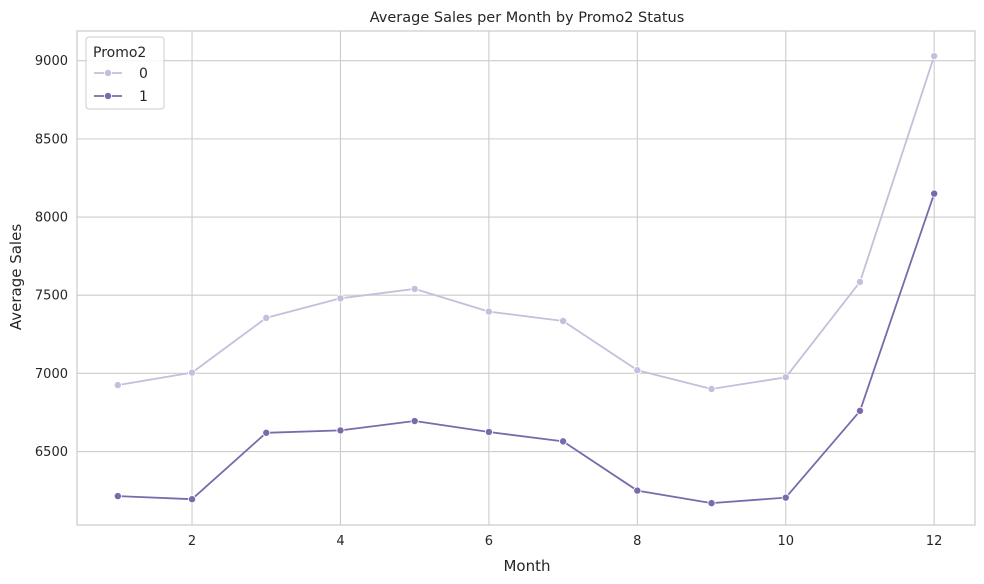 The image size is (984, 584). Describe the element at coordinates (527, 18) in the screenshot. I see `chart-title: Average Sales per Month by Promo2 Status` at that location.